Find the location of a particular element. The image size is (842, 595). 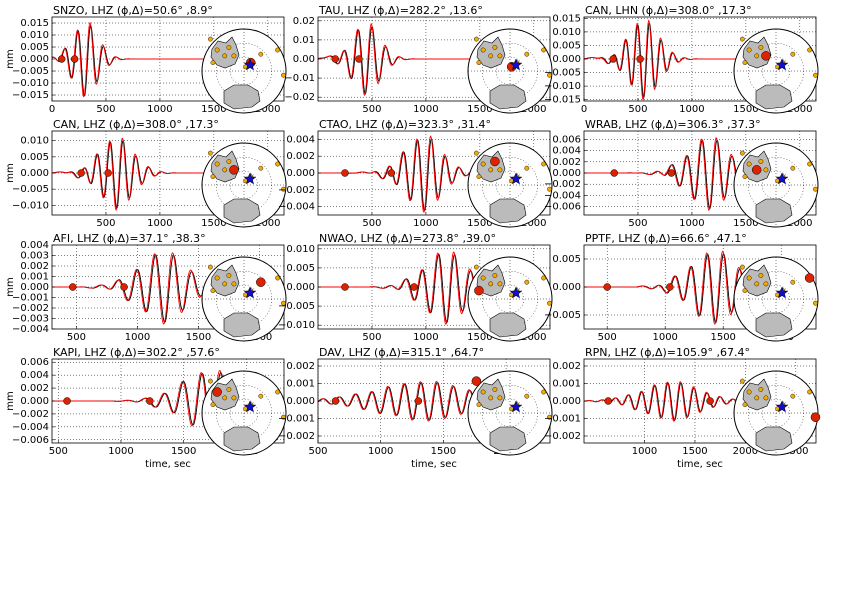

y-tick-label: 0.002 is located at coordinates (34, 388).